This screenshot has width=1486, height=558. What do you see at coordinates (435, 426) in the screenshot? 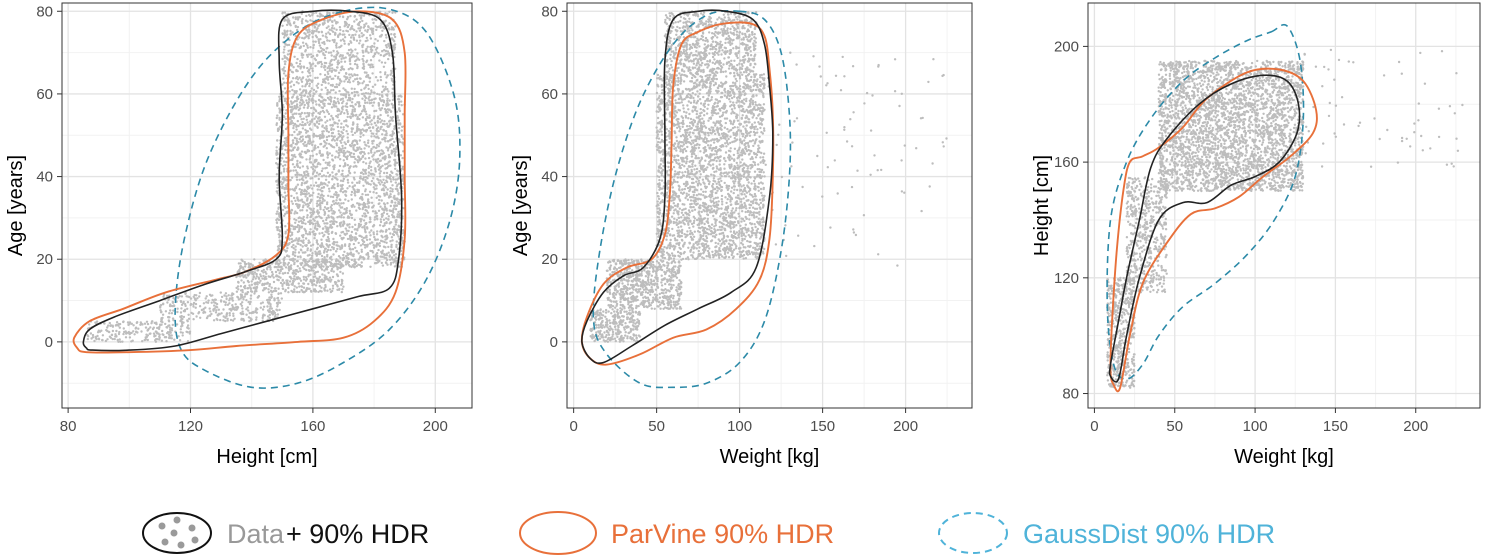
I see `x-tick-label: 200` at bounding box center [435, 426].